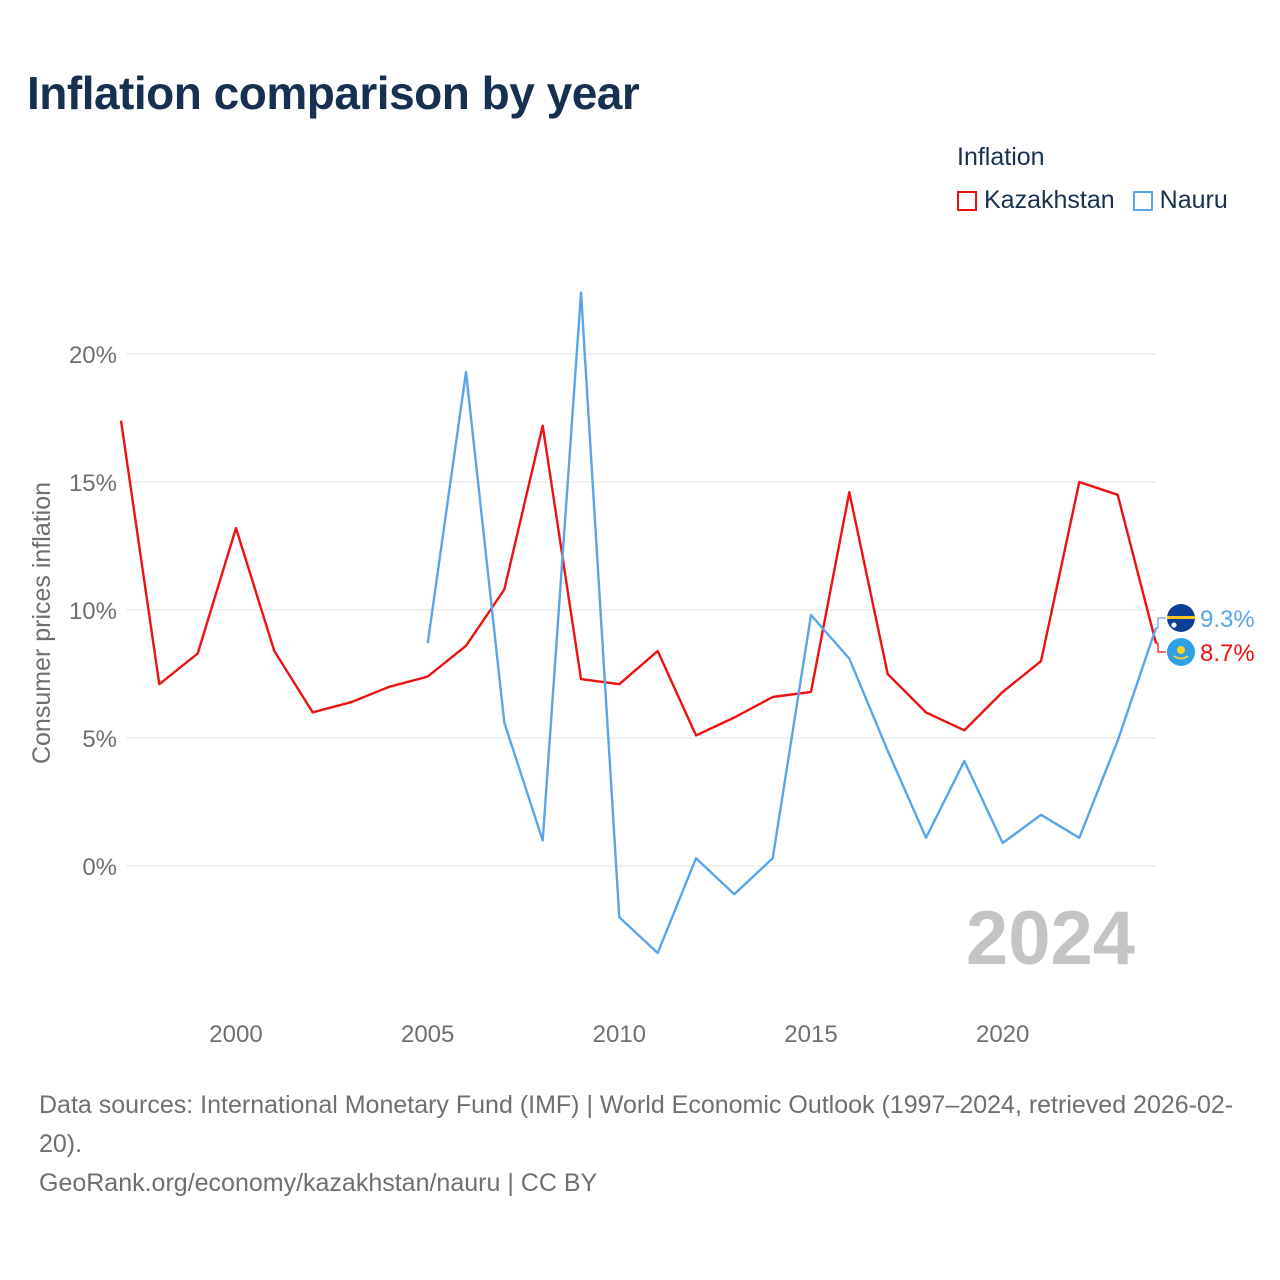 The width and height of the screenshot is (1280, 1280). I want to click on x-tick-label: 2010, so click(619, 1034).